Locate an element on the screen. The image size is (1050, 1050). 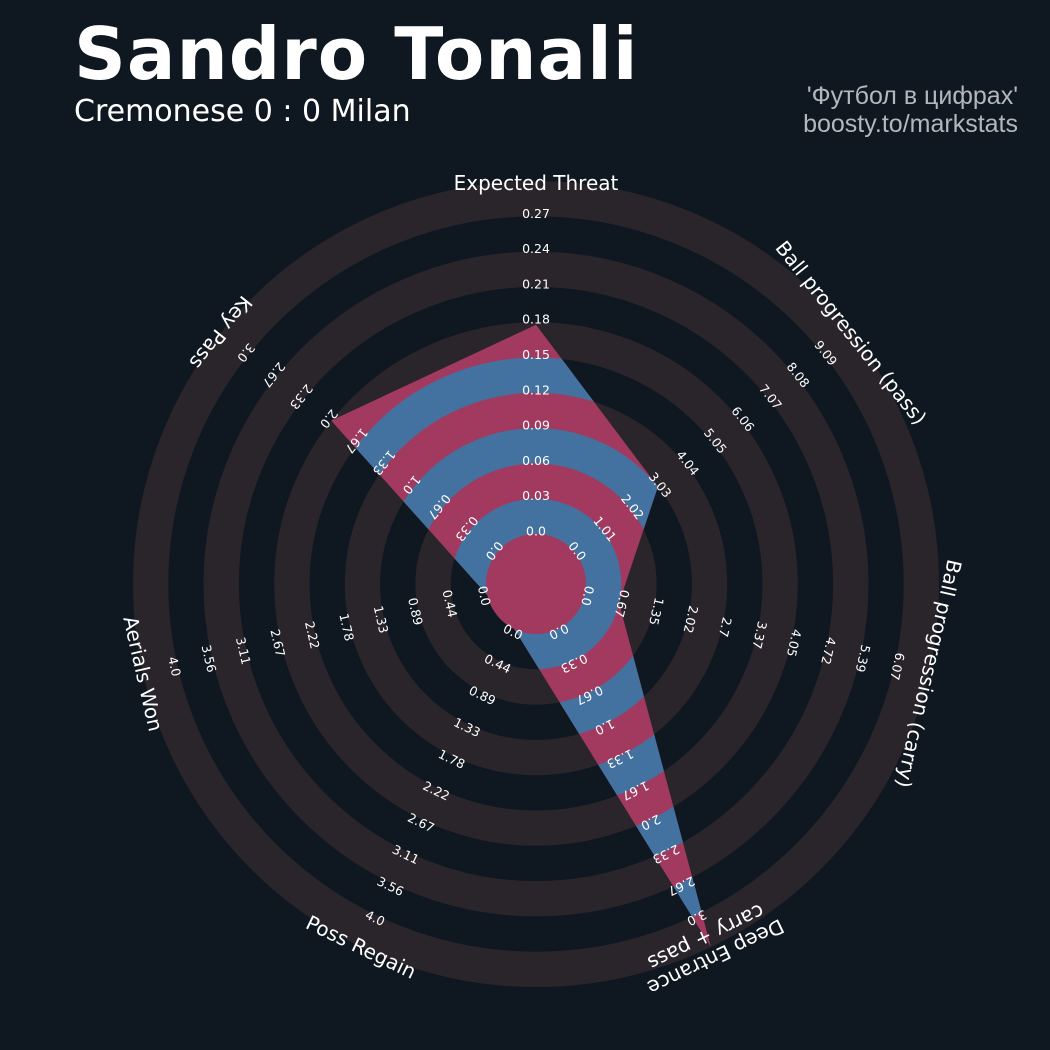
tick-label: 0.12 is located at coordinates (536, 389).